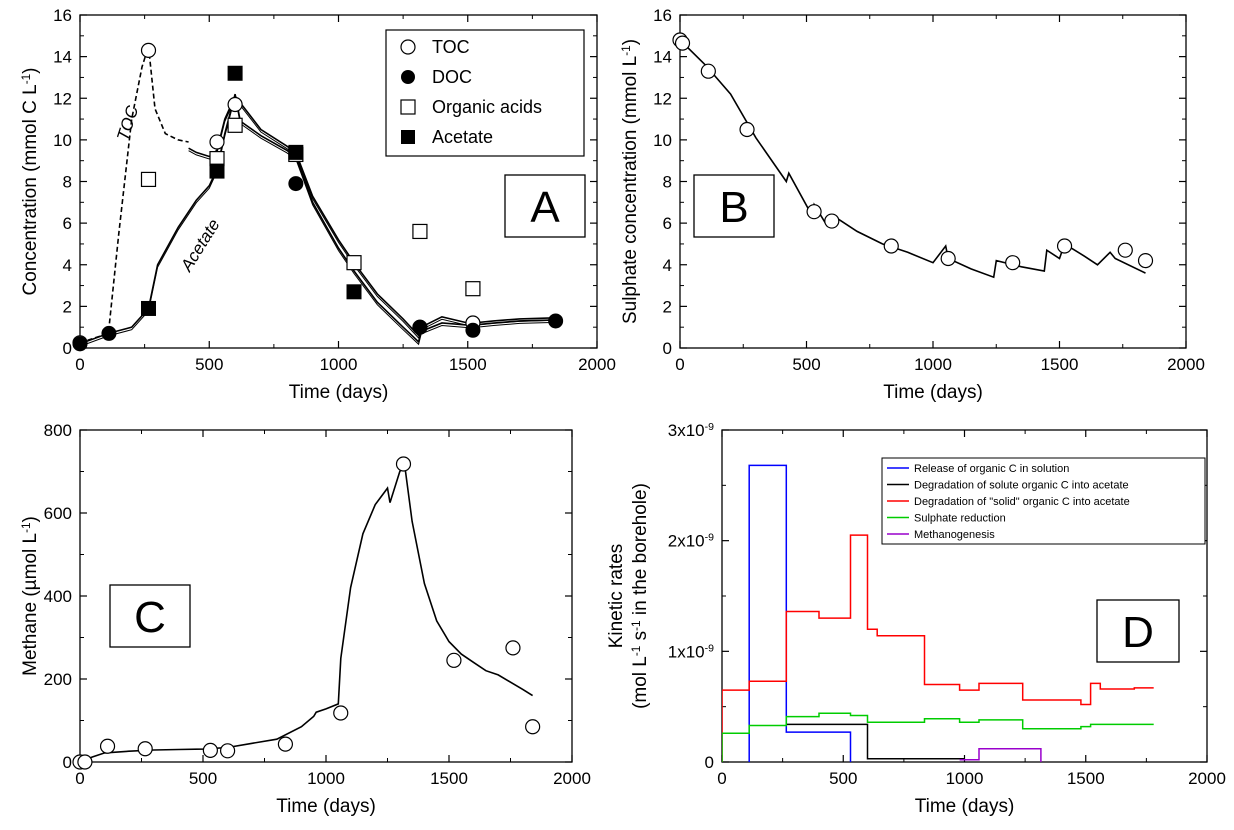 This screenshot has height=830, width=1234. Describe the element at coordinates (462, 137) in the screenshot. I see `legend-label: Acetate` at that location.